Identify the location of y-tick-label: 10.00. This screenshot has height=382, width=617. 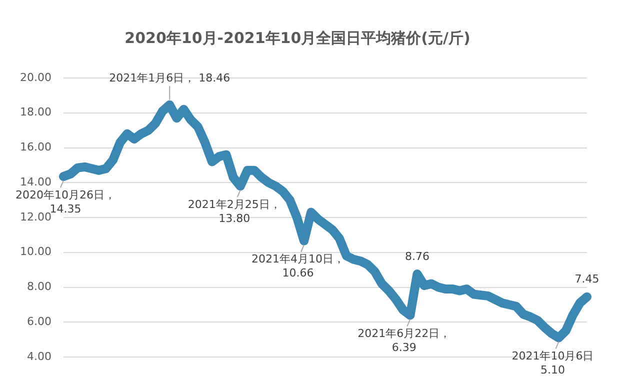
(36, 251).